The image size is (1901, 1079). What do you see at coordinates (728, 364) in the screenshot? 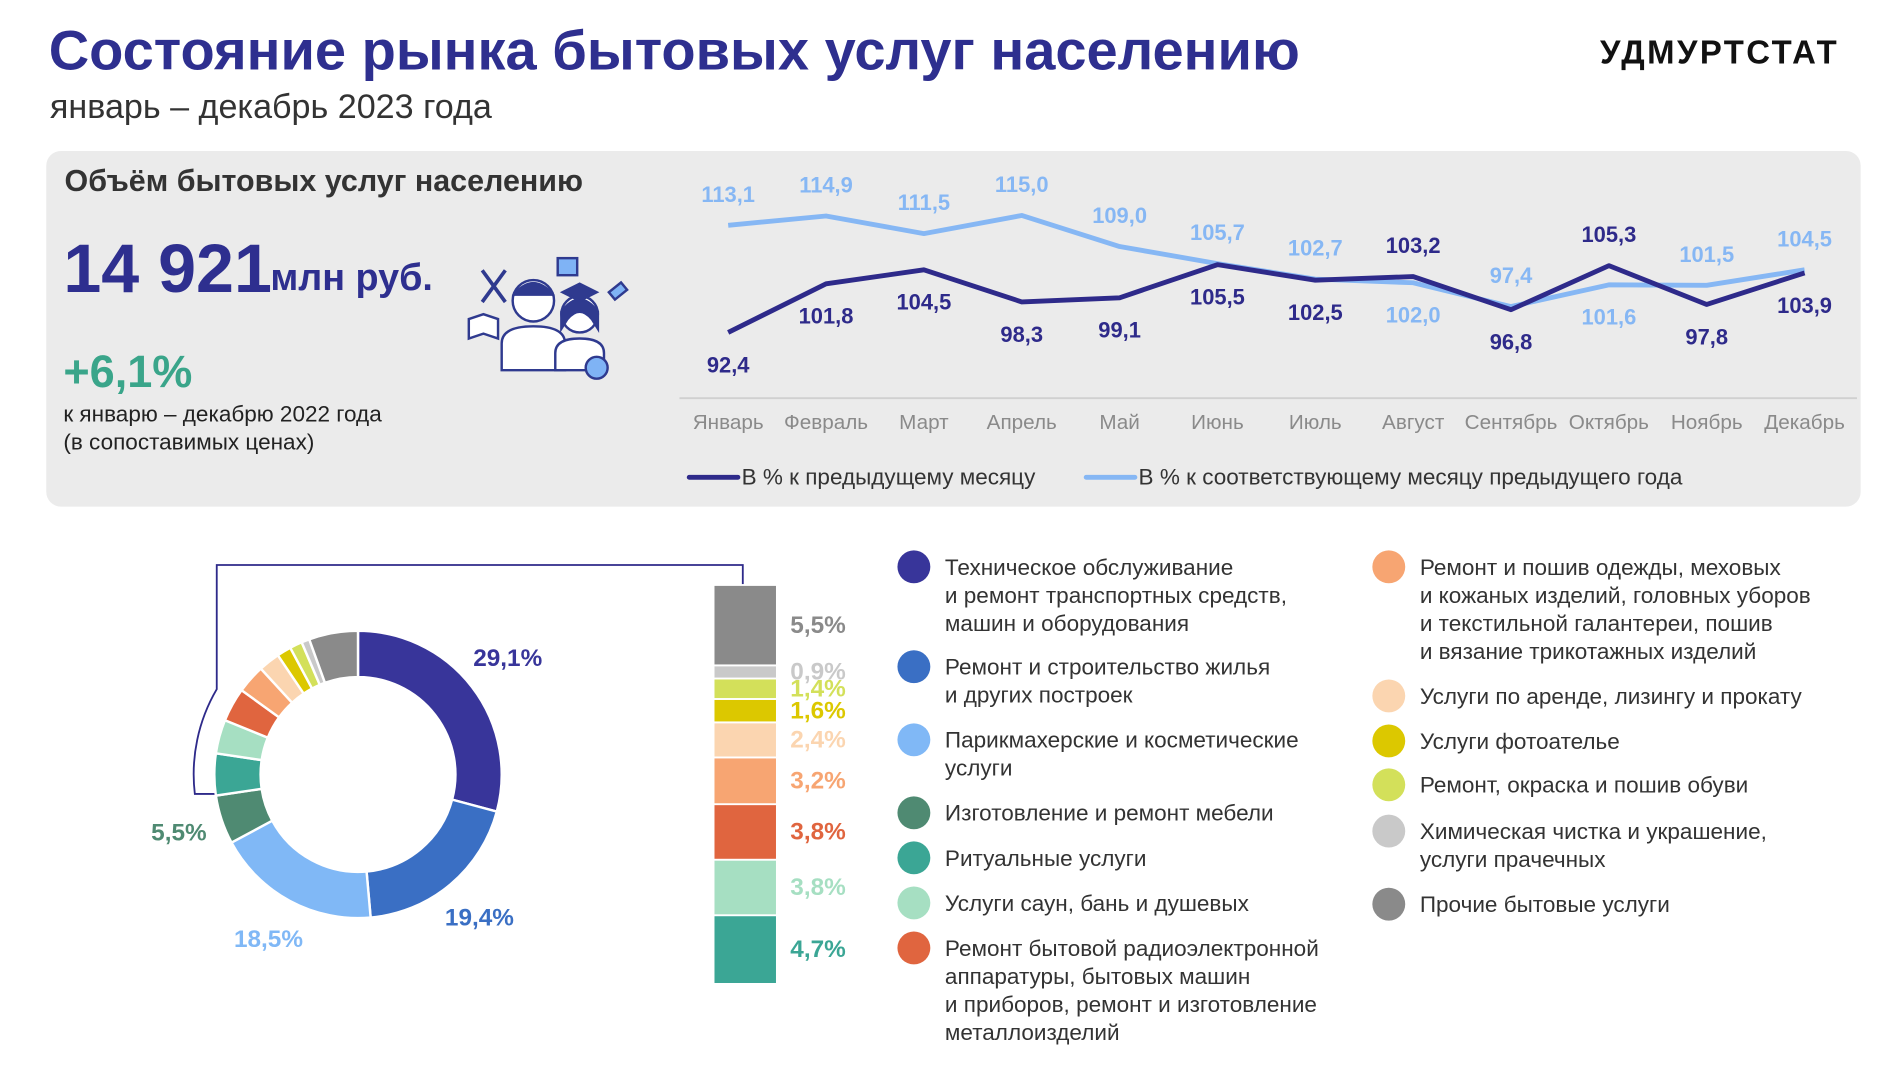
I see `data-label: 92,4` at bounding box center [728, 364].